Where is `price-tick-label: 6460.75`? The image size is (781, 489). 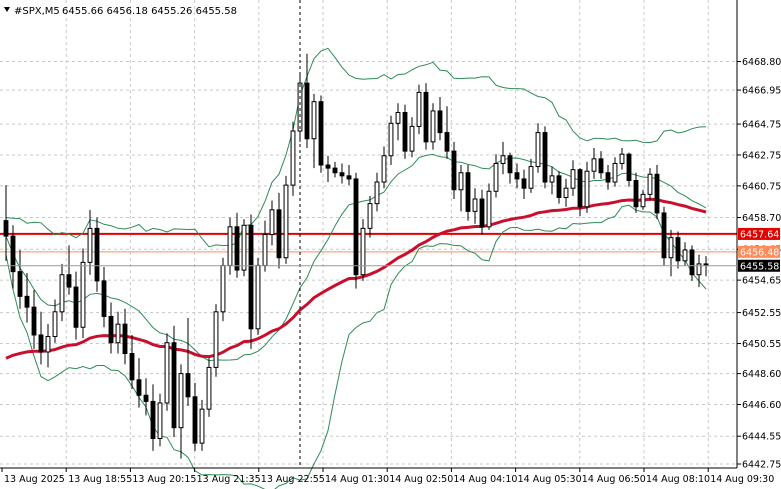
price-tick-label: 6460.75 is located at coordinates (761, 186).